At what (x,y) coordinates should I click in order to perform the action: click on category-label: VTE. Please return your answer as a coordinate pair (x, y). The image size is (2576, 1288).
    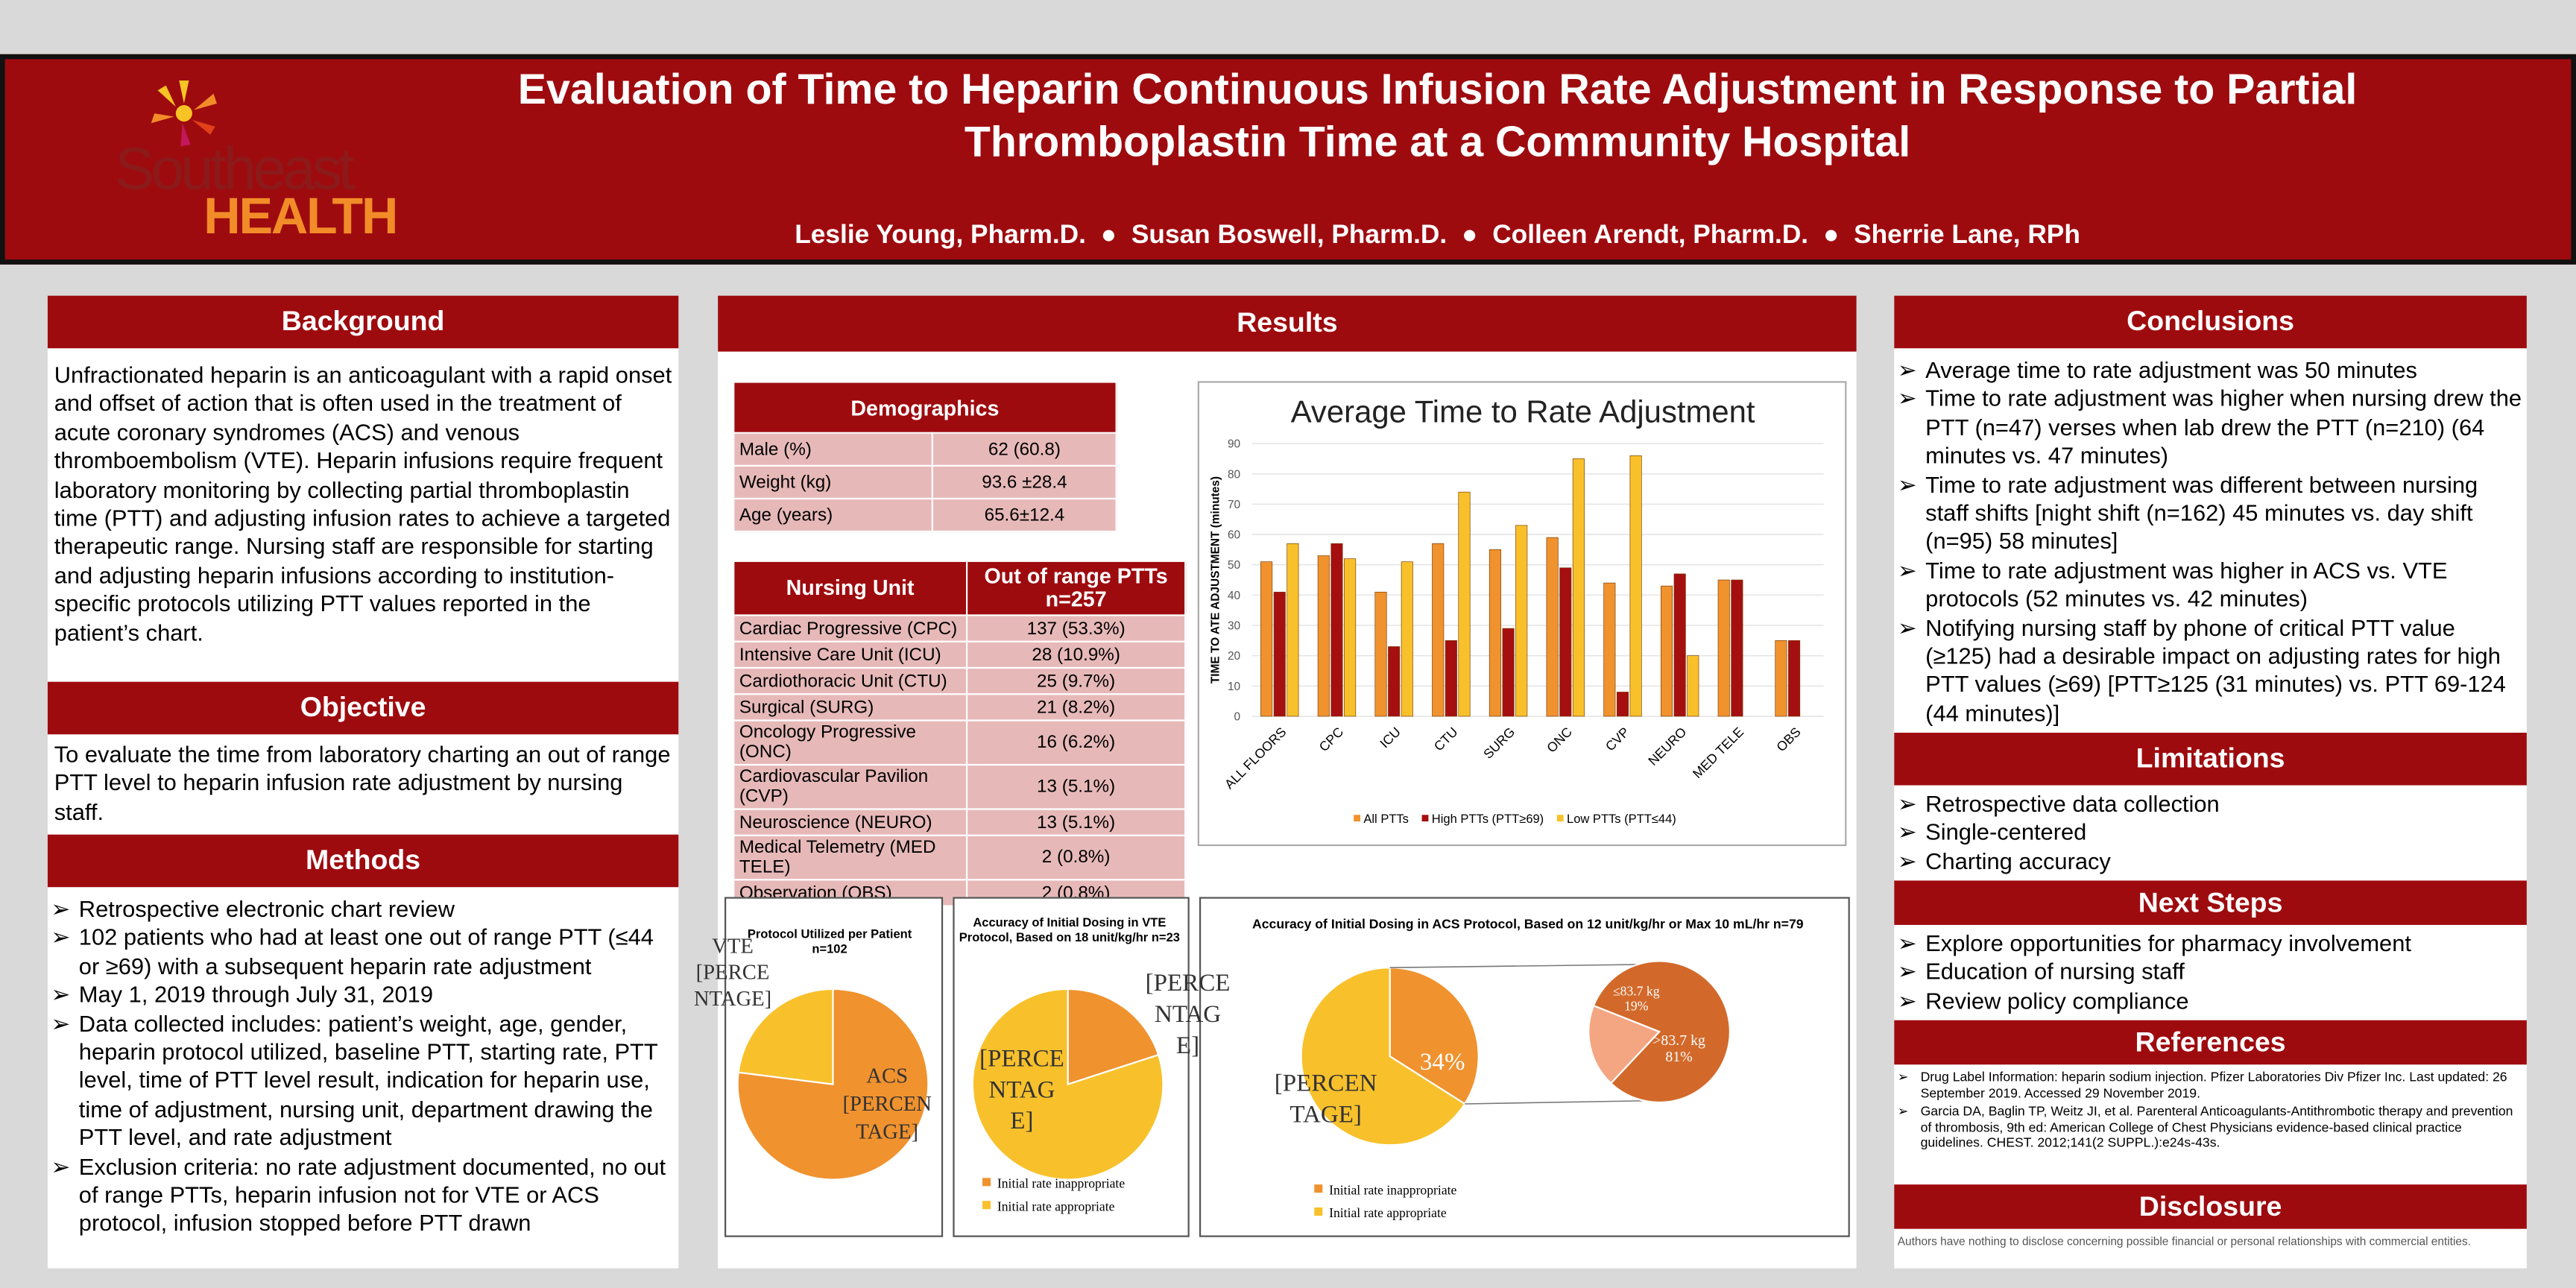
    Looking at the image, I should click on (733, 945).